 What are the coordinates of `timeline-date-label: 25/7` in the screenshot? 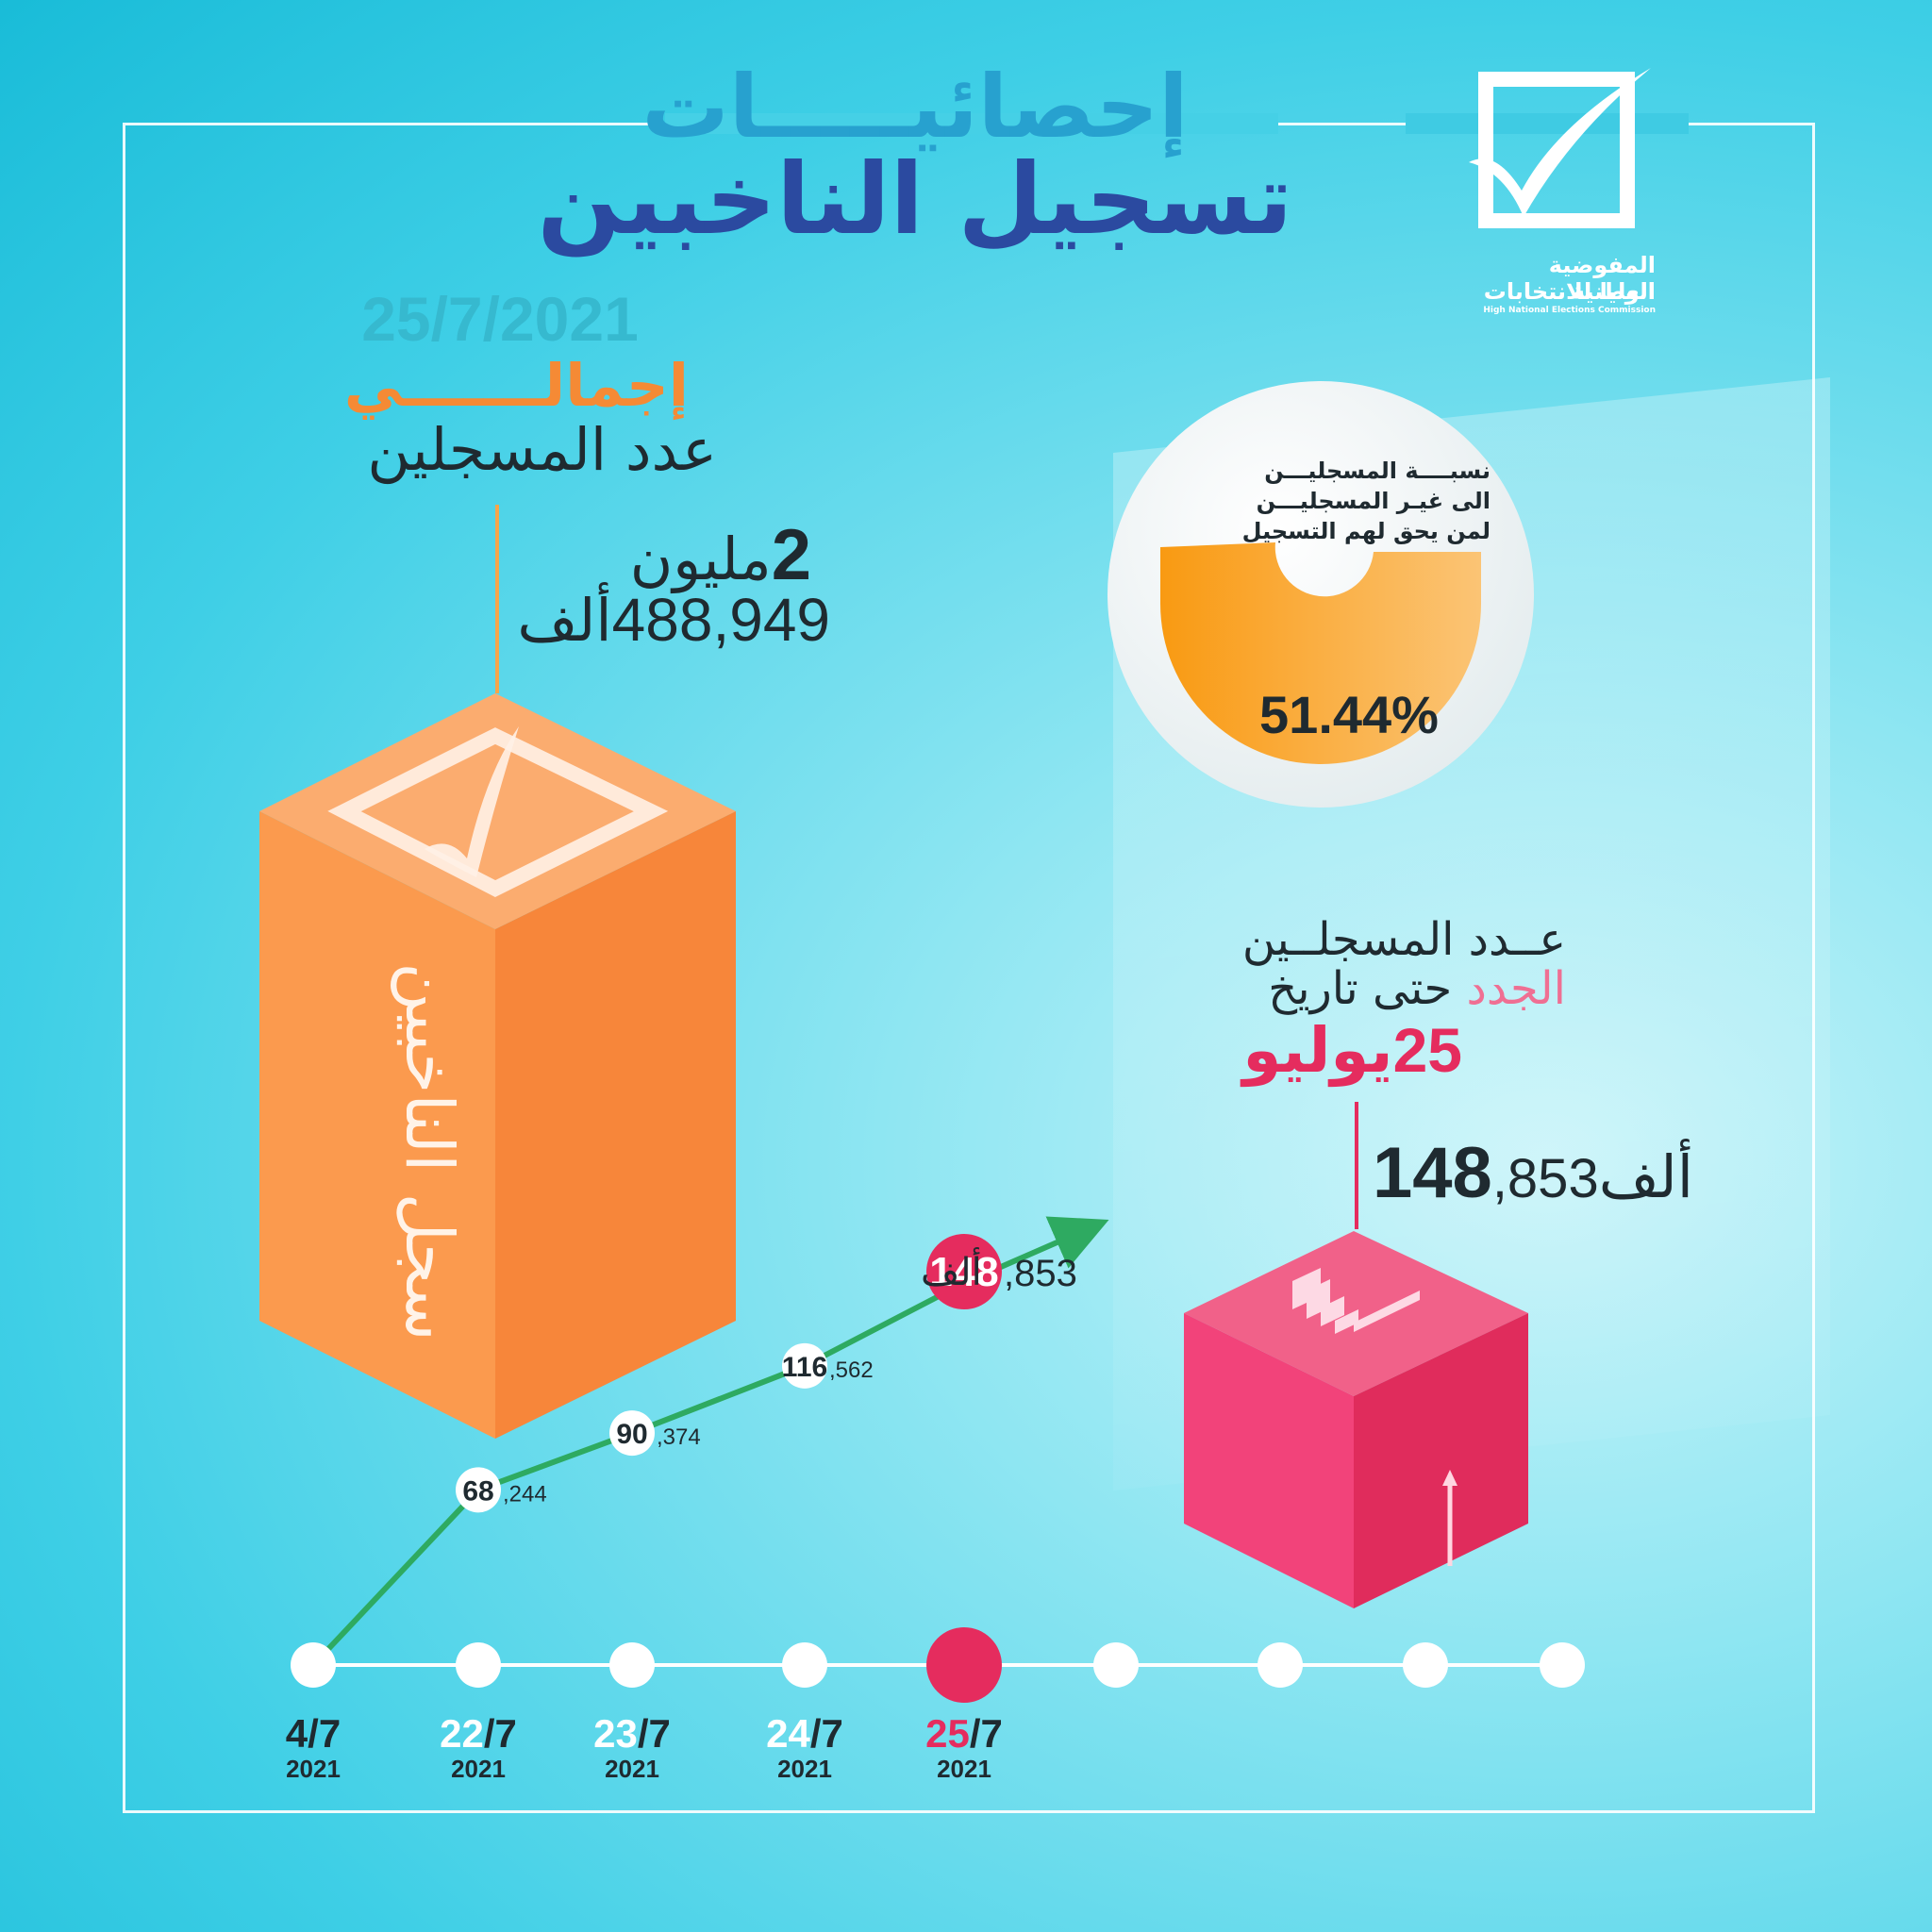 It's located at (964, 1733).